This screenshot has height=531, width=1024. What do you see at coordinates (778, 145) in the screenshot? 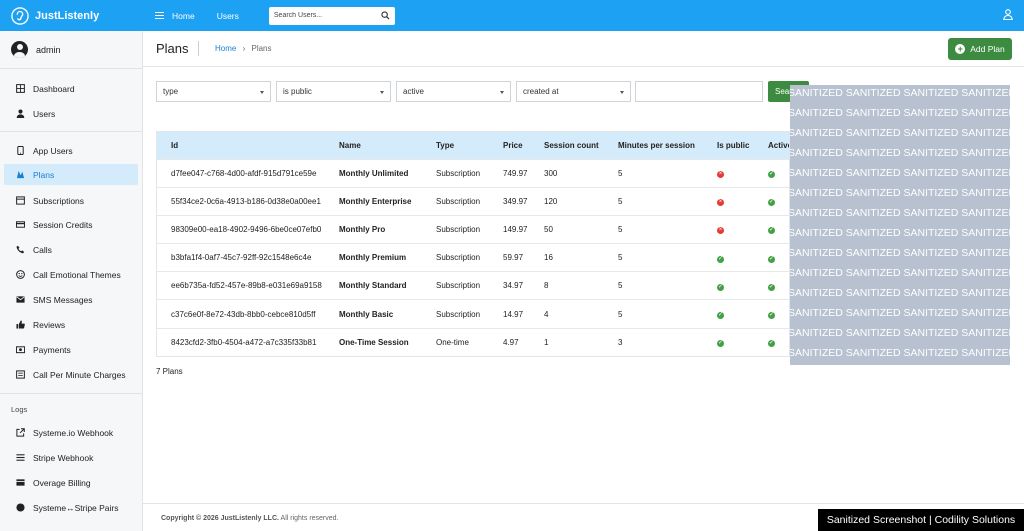
I see `column-header: Active` at bounding box center [778, 145].